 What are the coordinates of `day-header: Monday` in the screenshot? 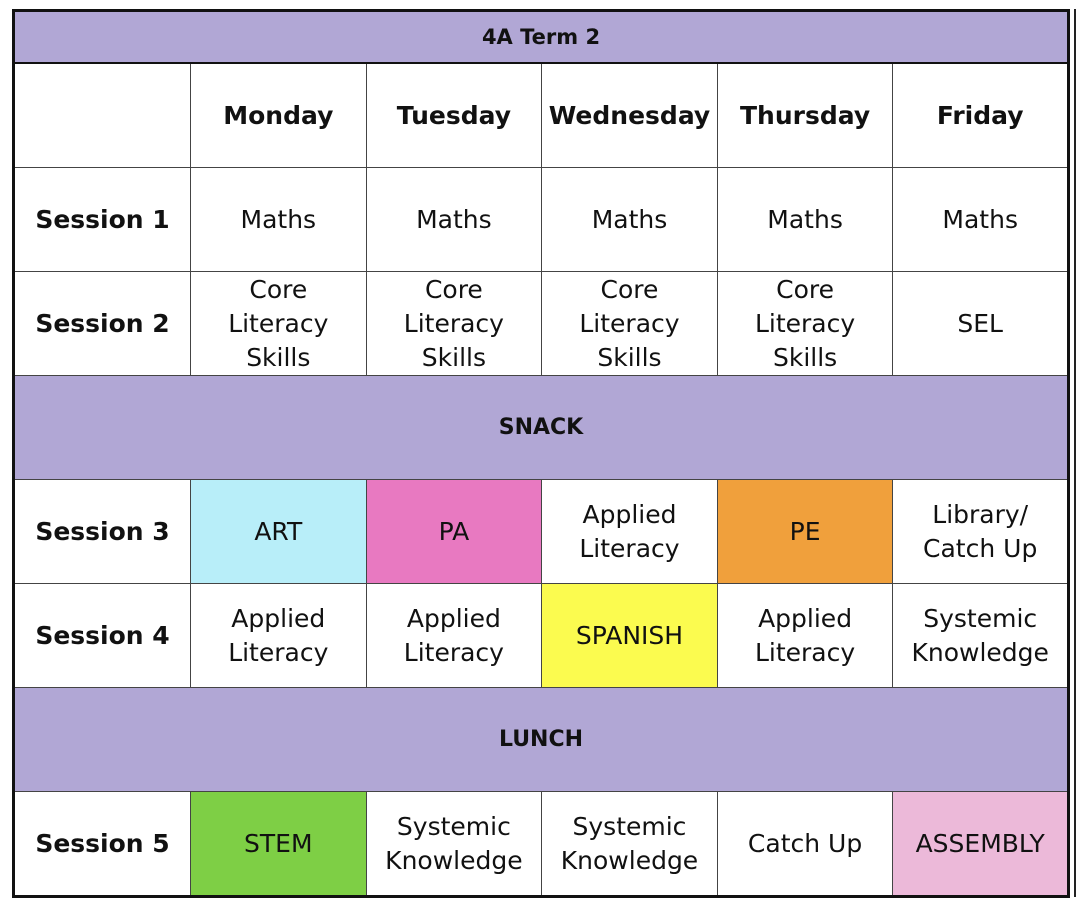 It's located at (278, 115).